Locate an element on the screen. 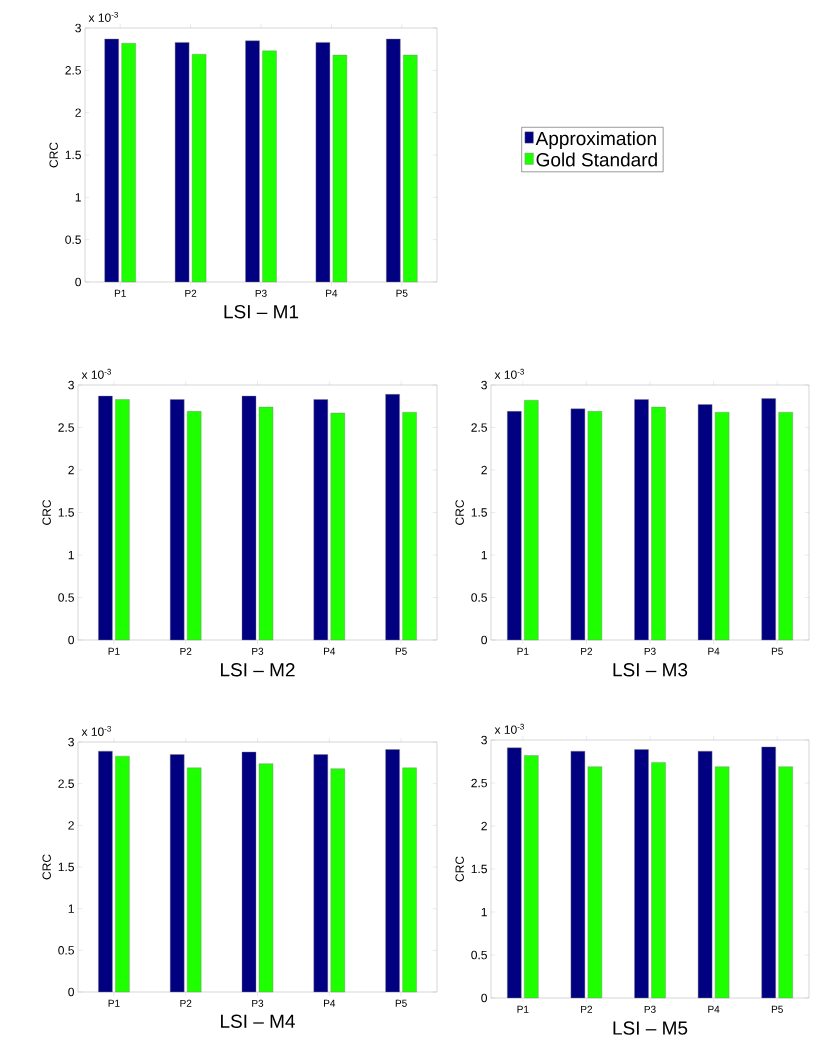 The height and width of the screenshot is (1053, 836). text: LSI – M3 is located at coordinates (650, 670).